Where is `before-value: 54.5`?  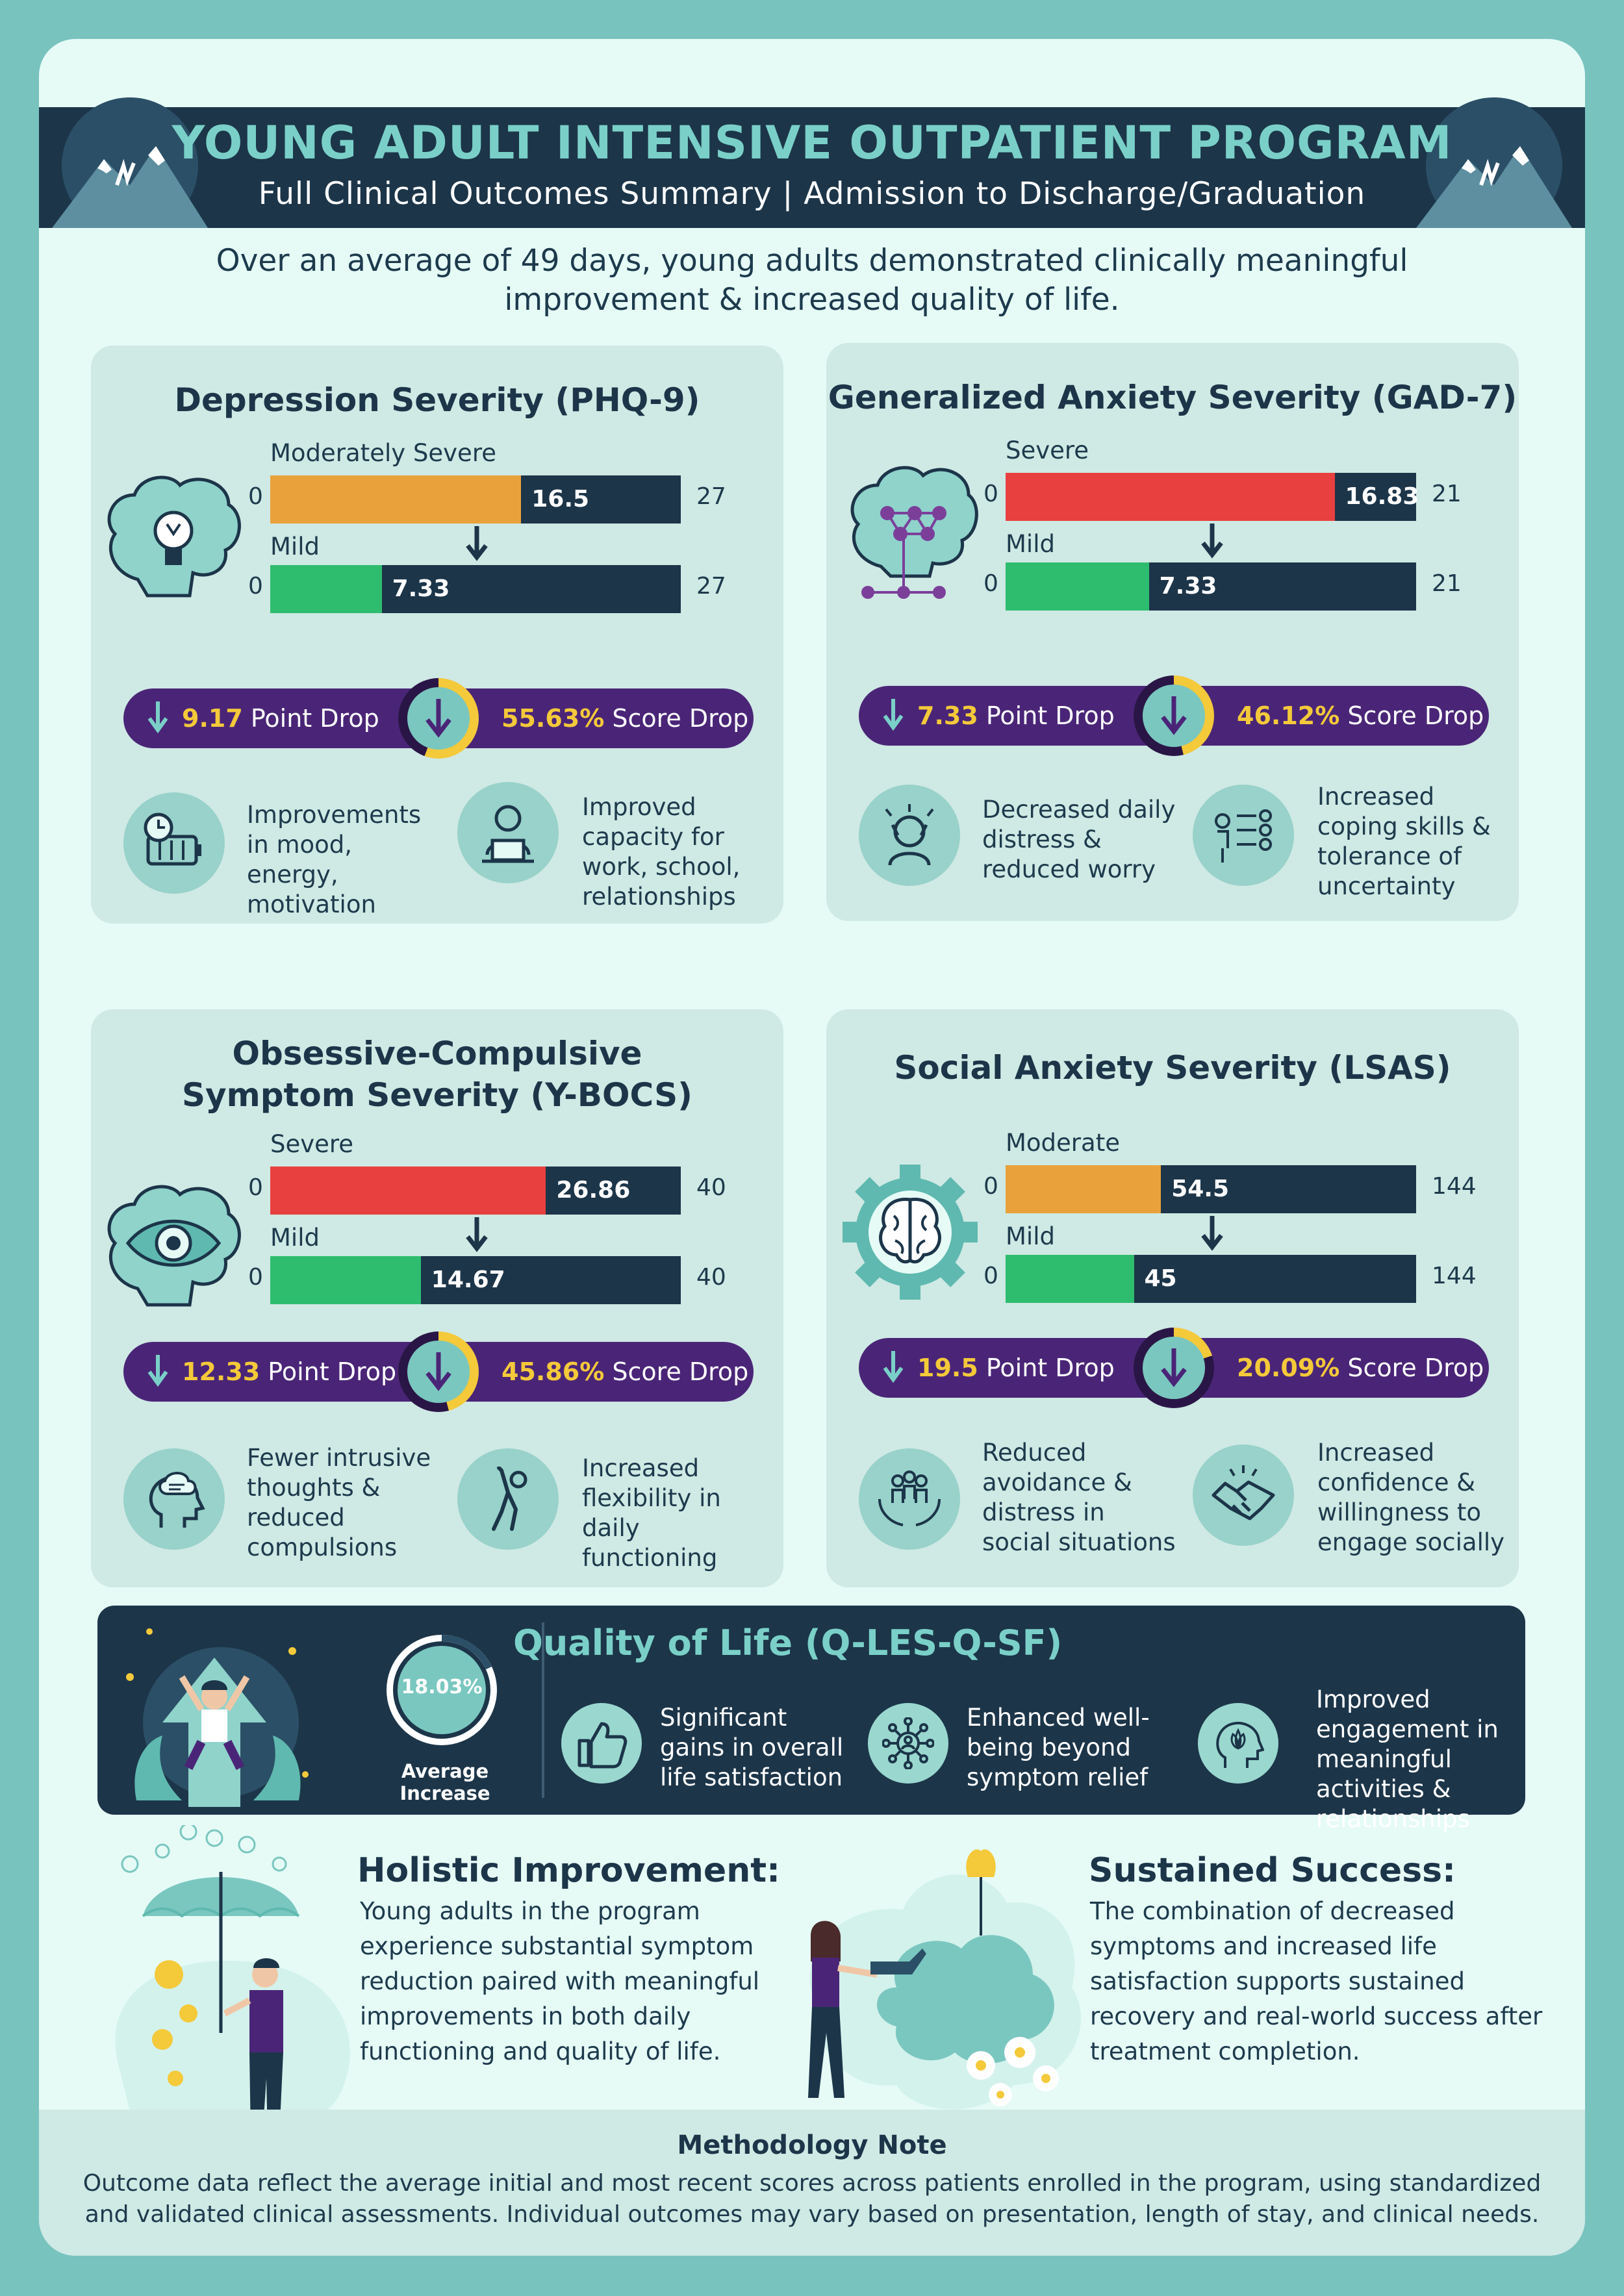
before-value: 54.5 is located at coordinates (1200, 1189).